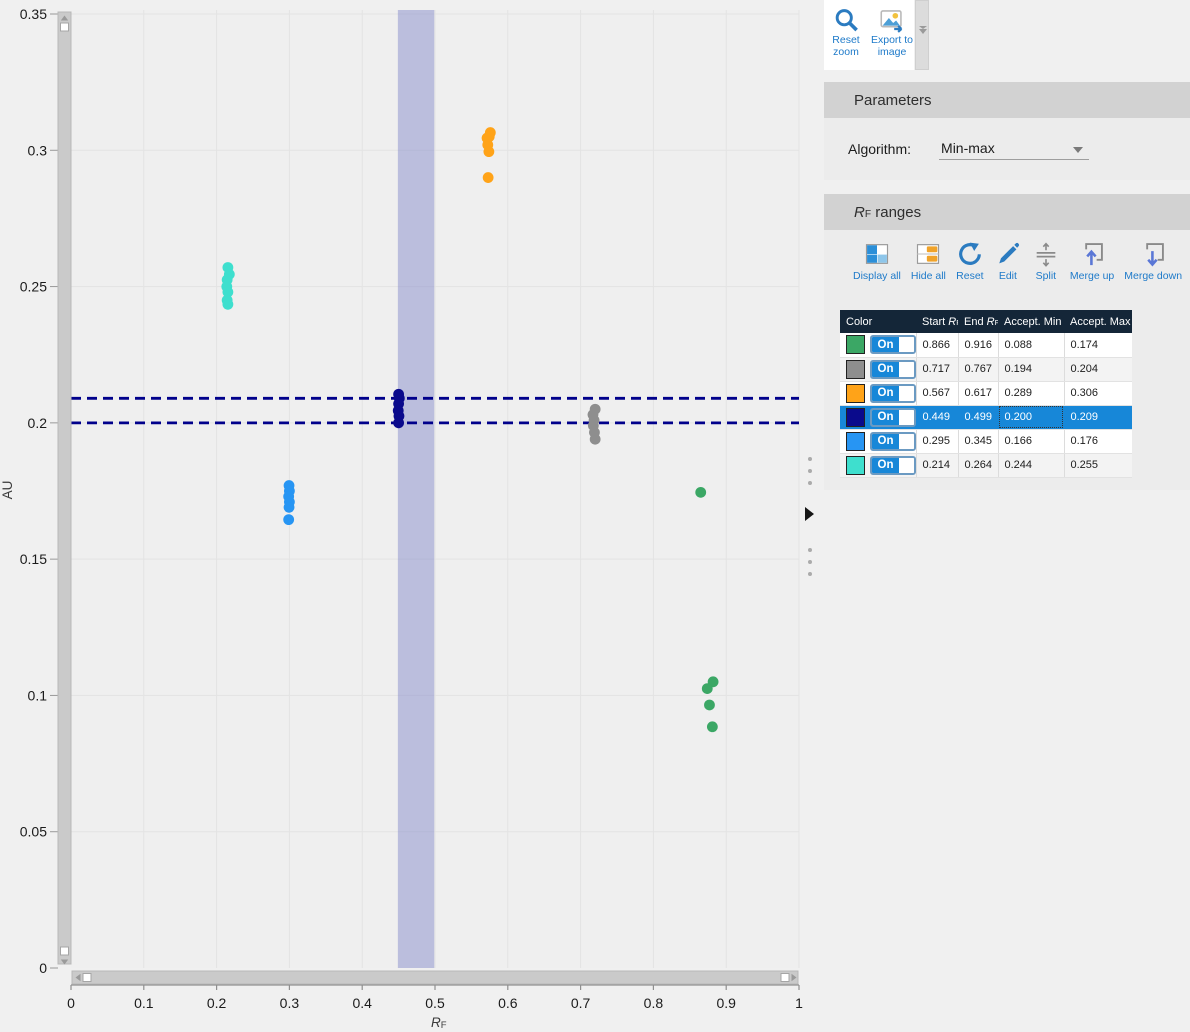  I want to click on start-rf-cell: 0.295, so click(936, 441).